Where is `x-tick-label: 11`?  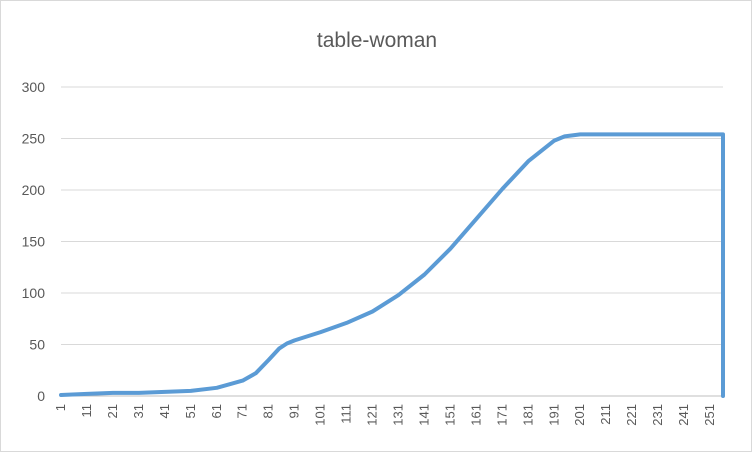
x-tick-label: 11 is located at coordinates (86, 411).